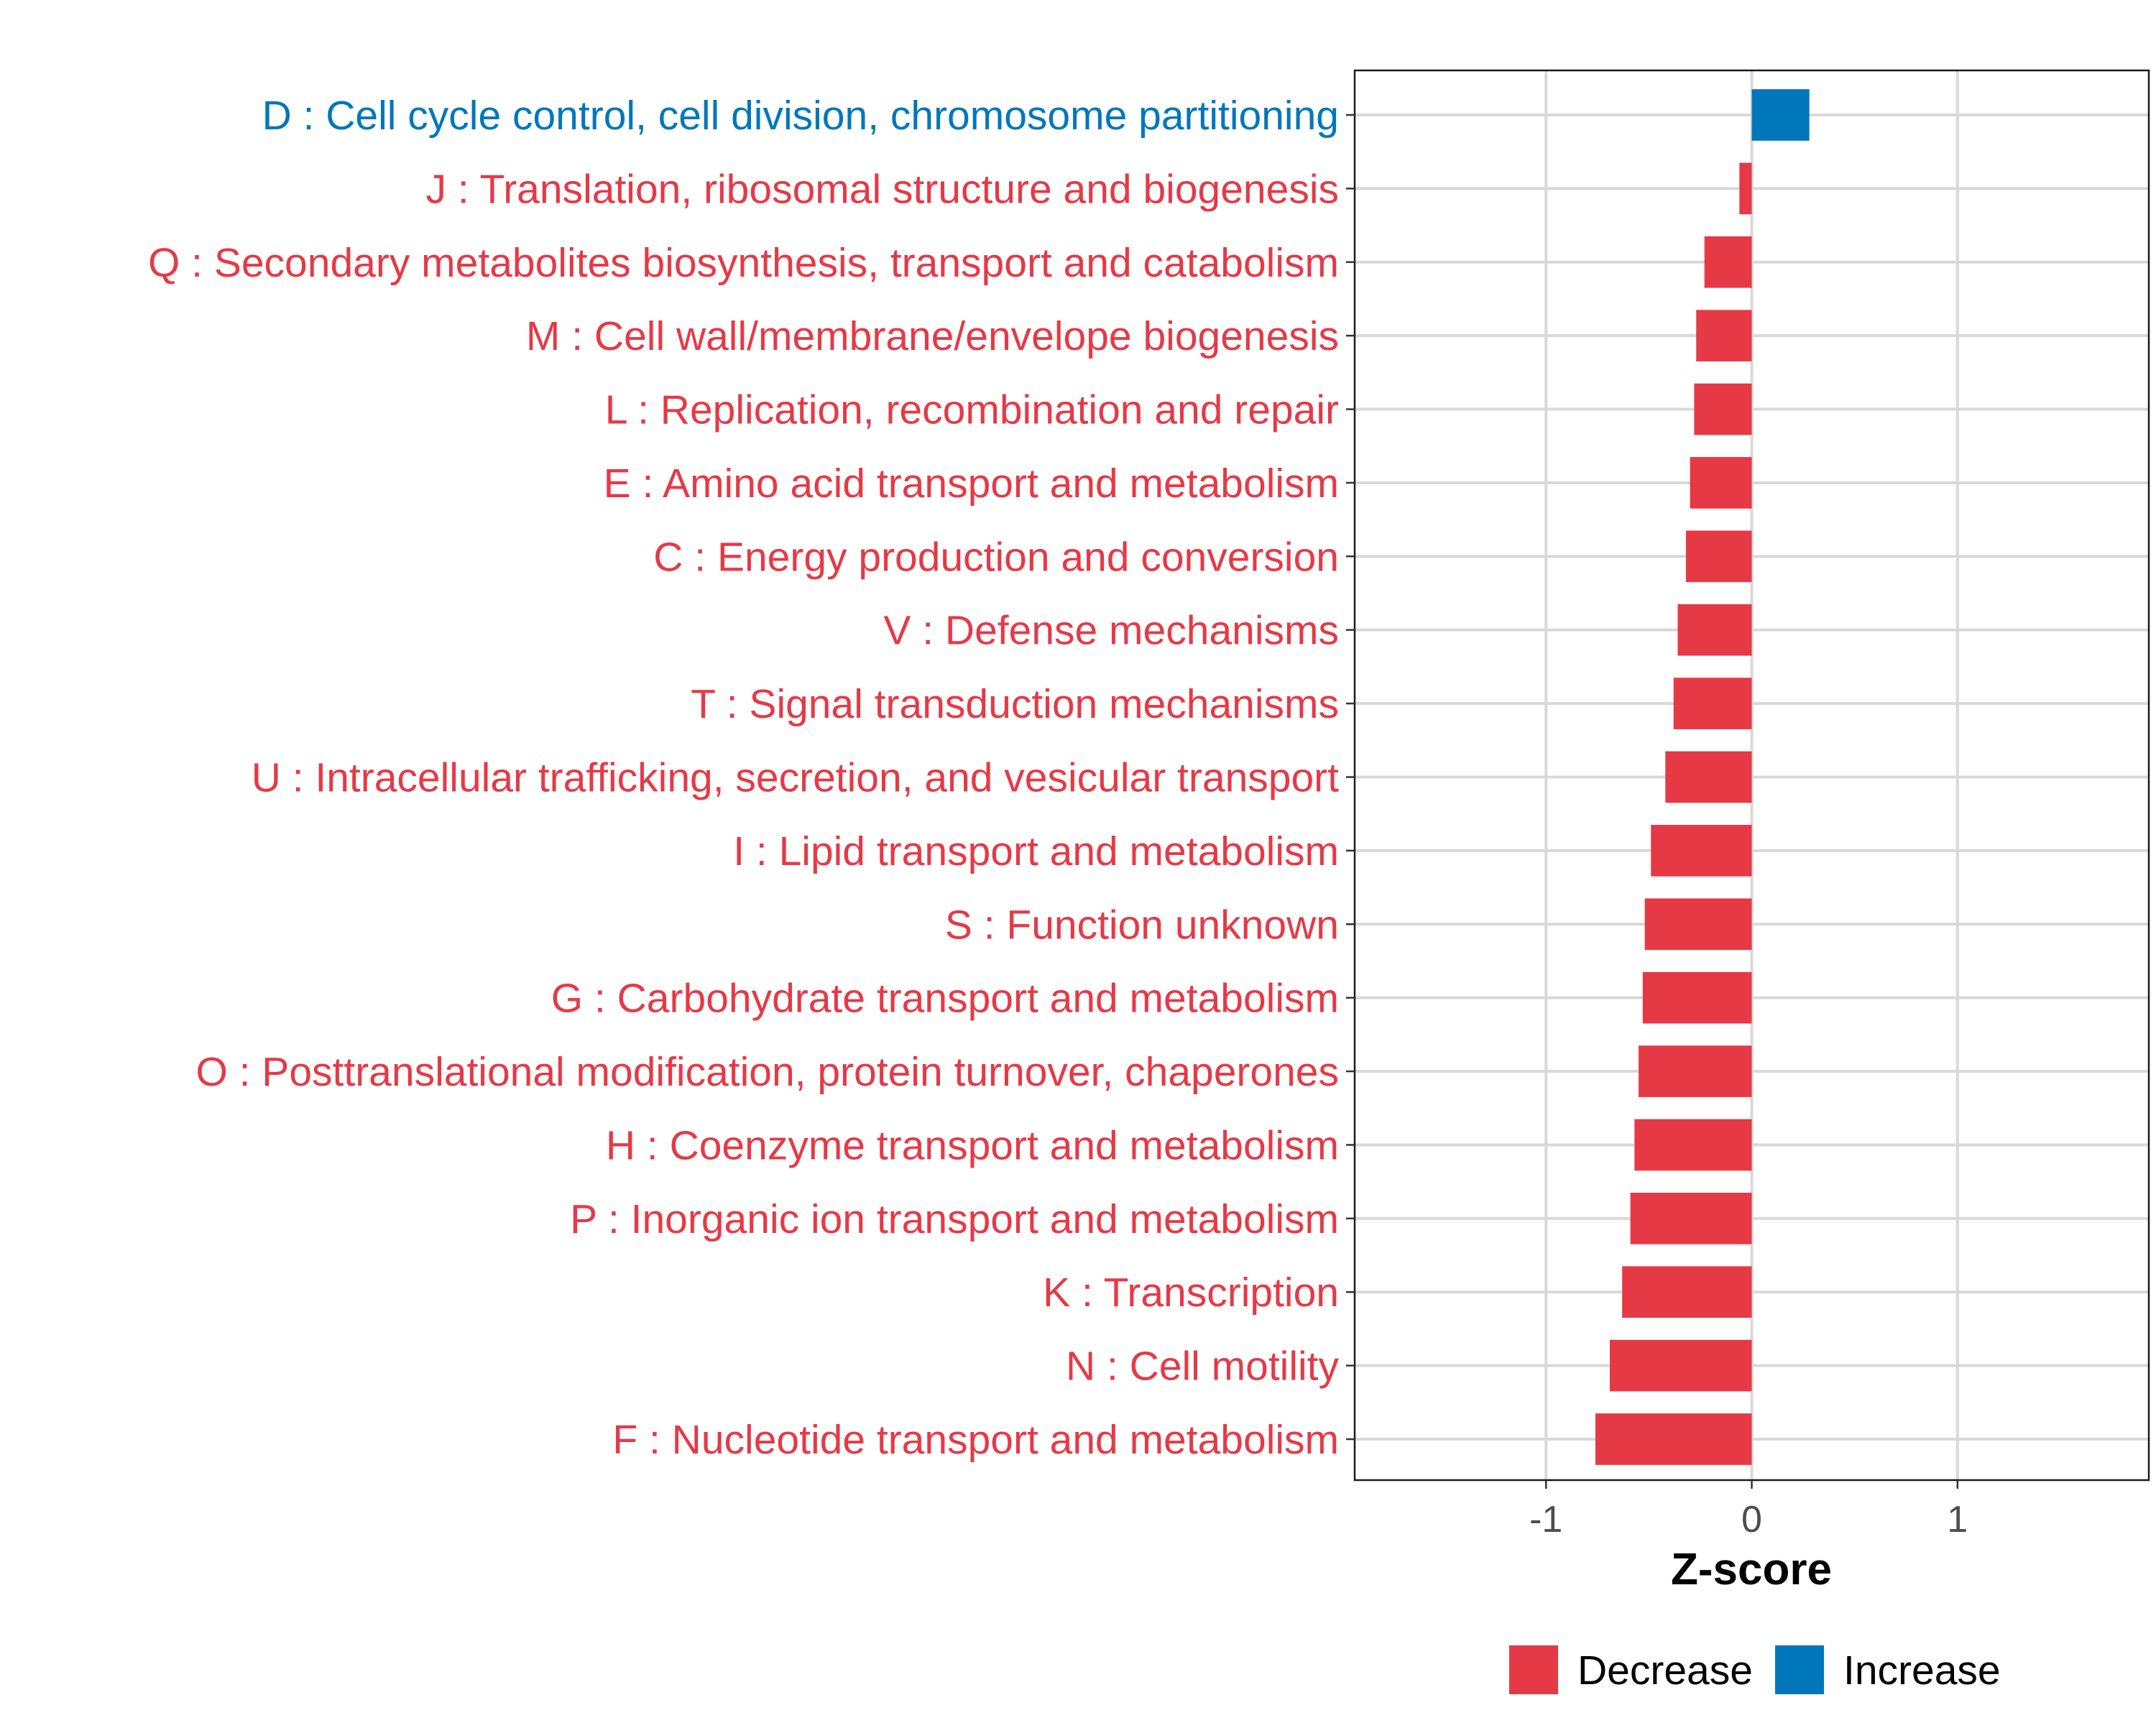  What do you see at coordinates (1799, 1669) in the screenshot?
I see `legend-swatch-increase` at bounding box center [1799, 1669].